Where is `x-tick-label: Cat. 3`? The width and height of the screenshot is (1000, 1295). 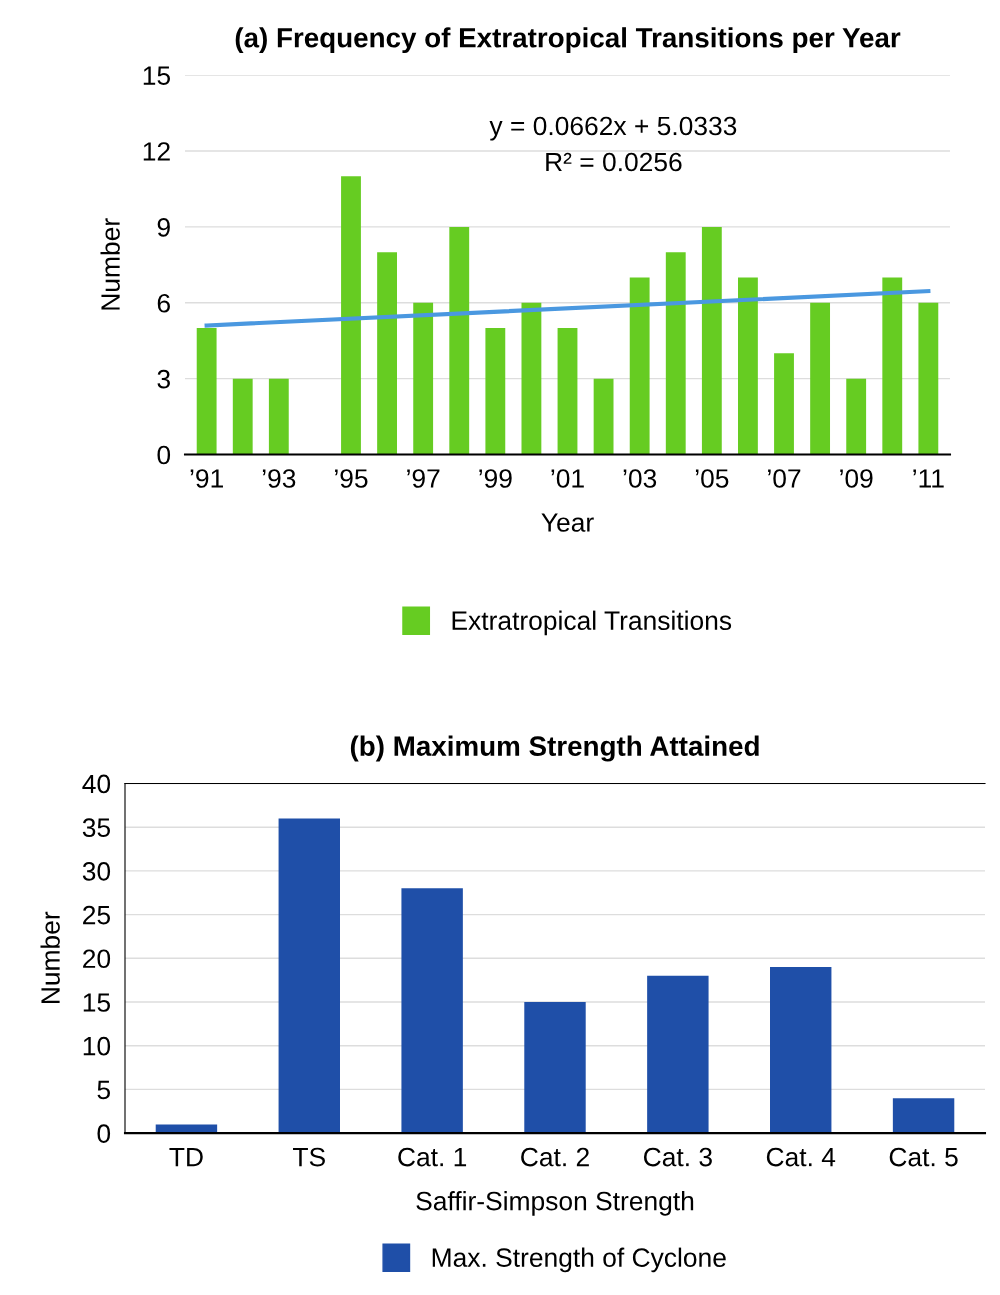 x-tick-label: Cat. 3 is located at coordinates (678, 1157).